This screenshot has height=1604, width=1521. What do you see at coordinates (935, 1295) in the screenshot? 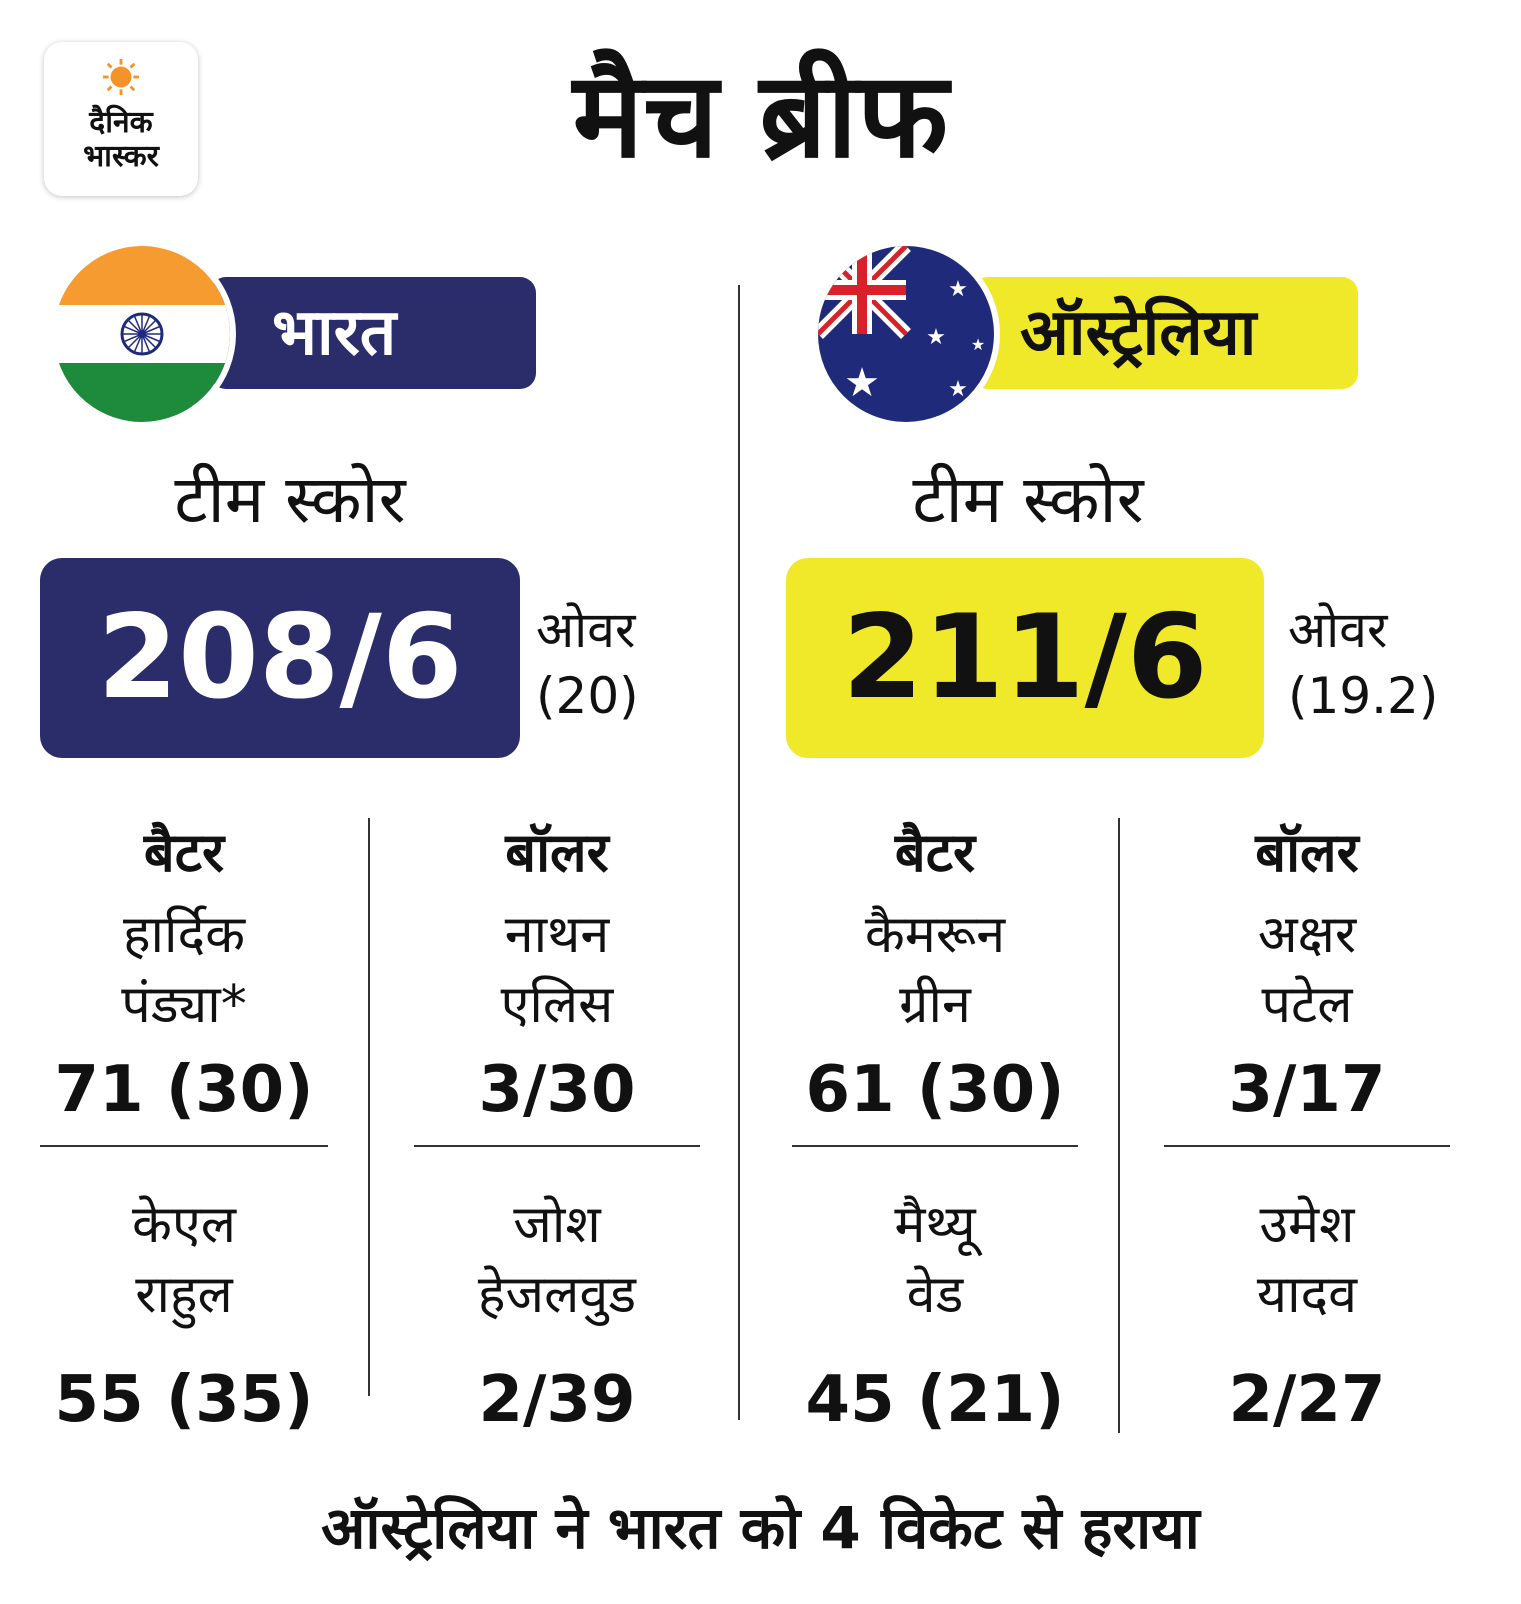
I see `australia-batter2-name2: वेड` at bounding box center [935, 1295].